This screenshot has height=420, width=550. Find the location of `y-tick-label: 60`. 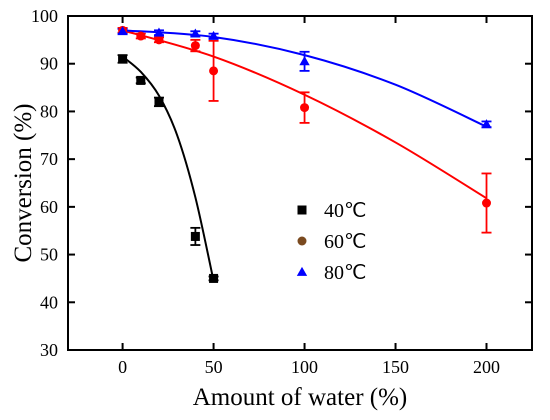

y-tick-label: 60 is located at coordinates (49, 207).